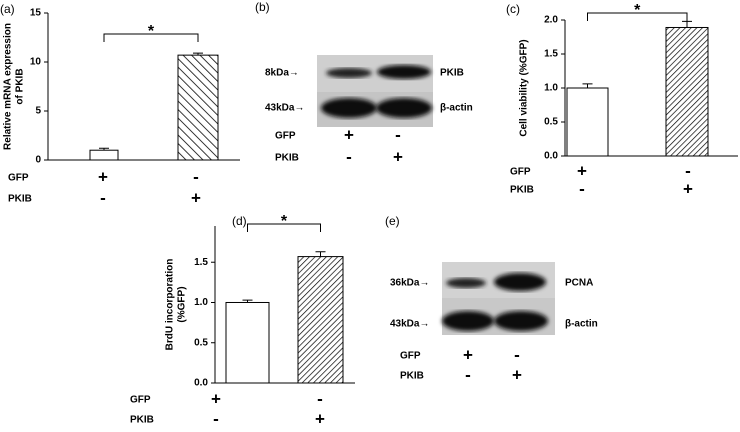 The height and width of the screenshot is (432, 740). What do you see at coordinates (182, 304) in the screenshot?
I see `y-axis-label: (%GFP)` at bounding box center [182, 304].